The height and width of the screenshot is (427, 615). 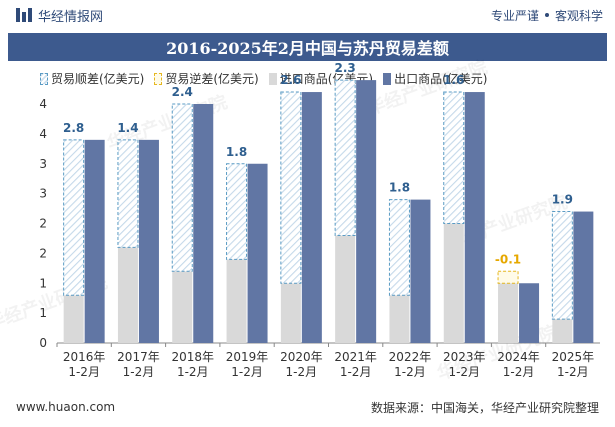 I want to click on x-tick-label: 2020年, so click(x=301, y=357).